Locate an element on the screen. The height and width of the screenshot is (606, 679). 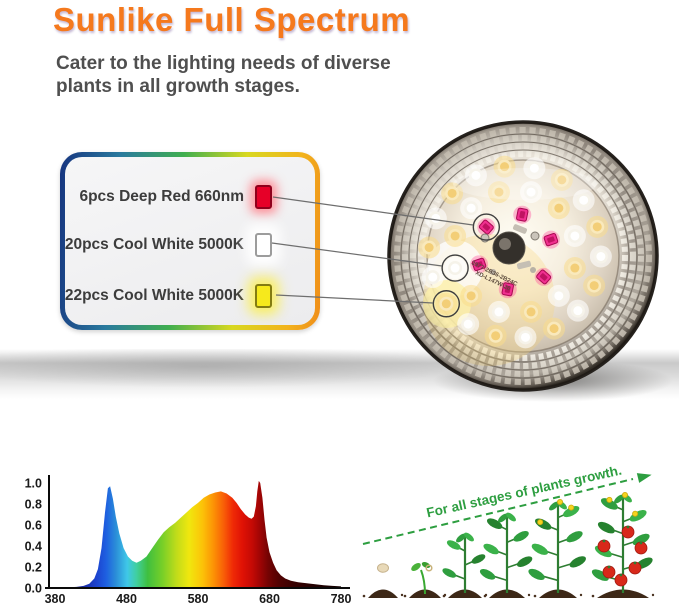
x-tick-label: 580 is located at coordinates (198, 599).